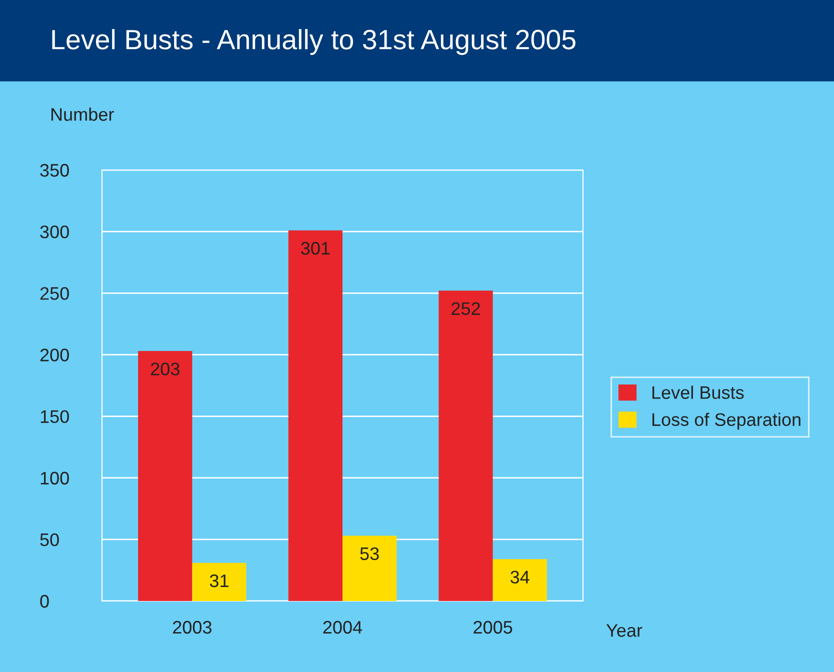  What do you see at coordinates (466, 309) in the screenshot?
I see `data-label: 252` at bounding box center [466, 309].